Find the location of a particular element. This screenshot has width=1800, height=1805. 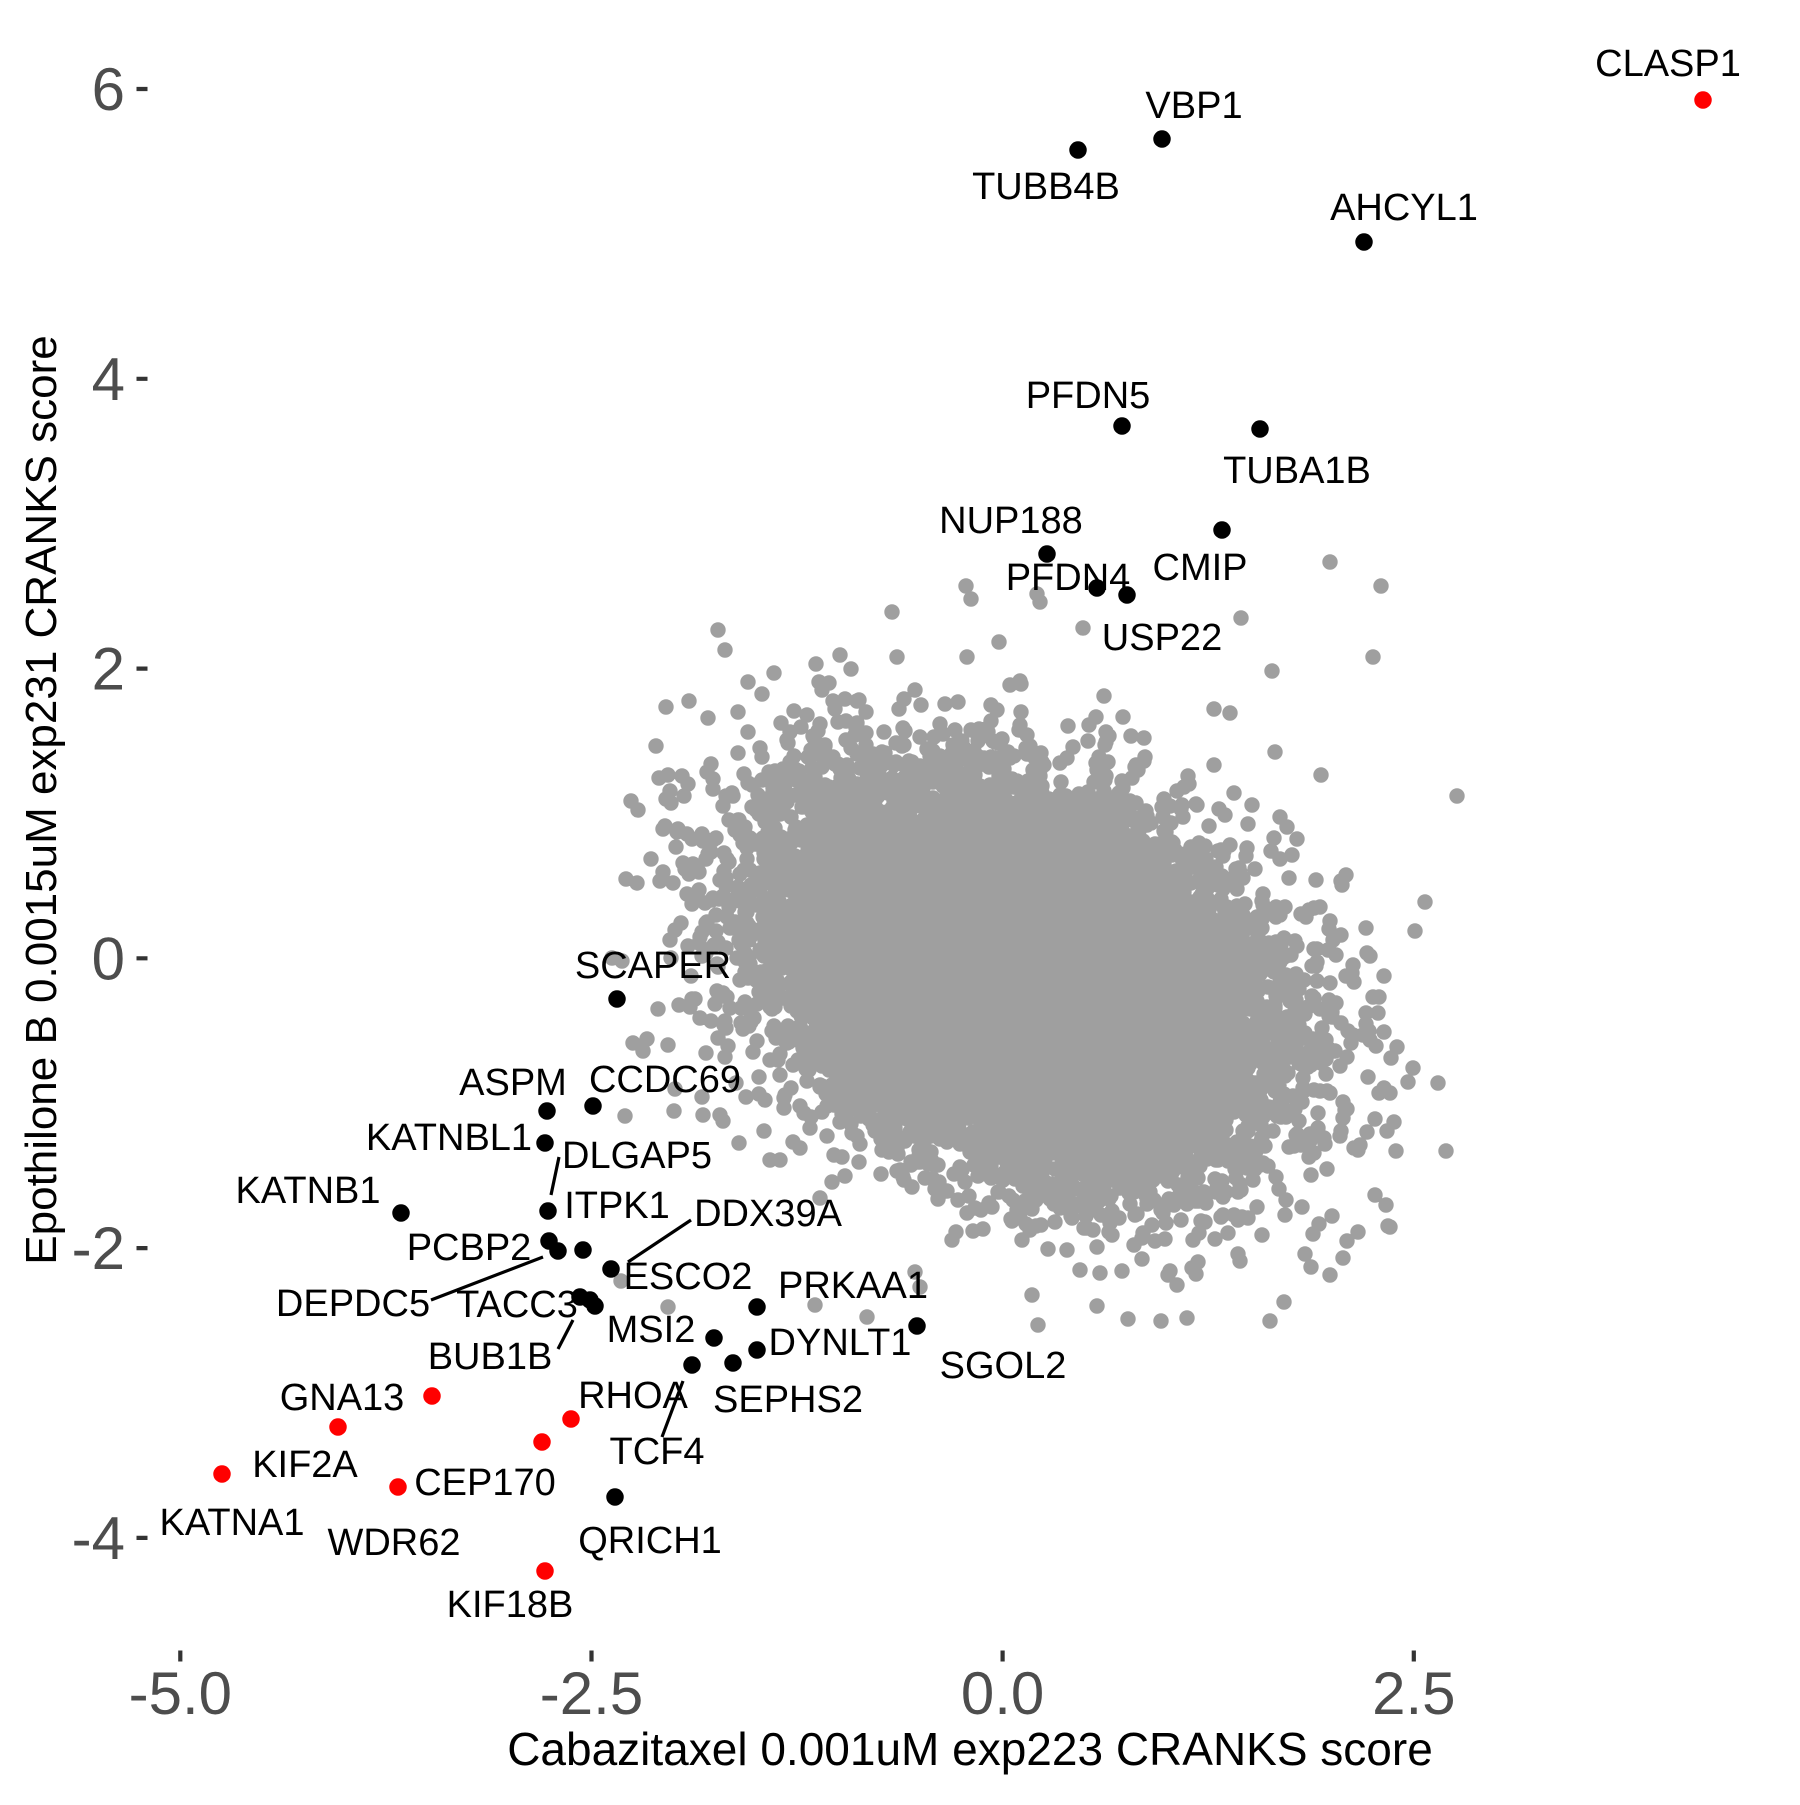

svg-text: NUP188 is located at coordinates (1011, 521).